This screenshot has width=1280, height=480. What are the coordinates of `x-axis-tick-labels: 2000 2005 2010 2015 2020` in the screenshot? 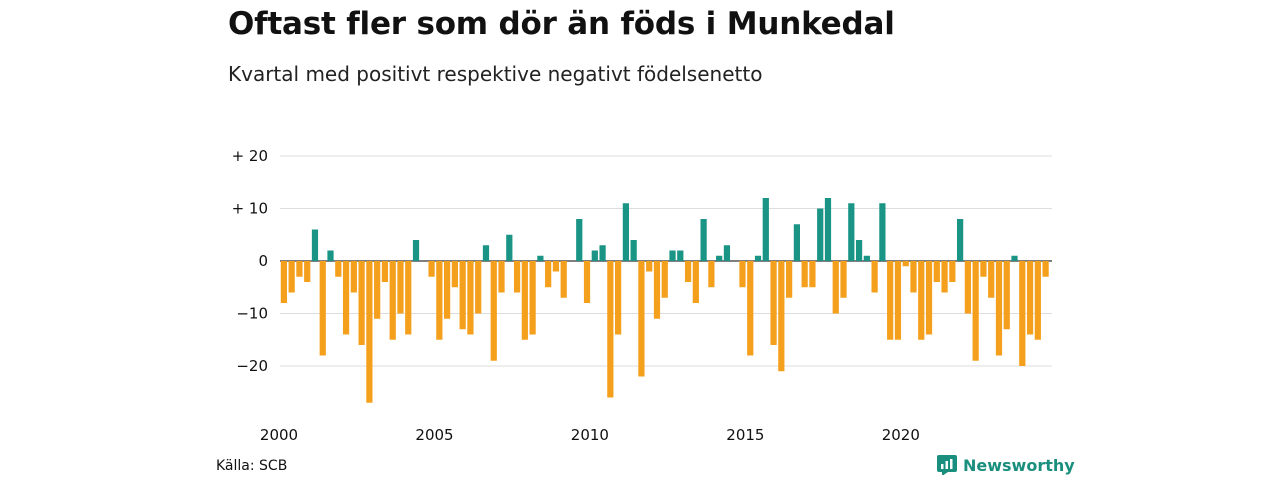 It's located at (590, 435).